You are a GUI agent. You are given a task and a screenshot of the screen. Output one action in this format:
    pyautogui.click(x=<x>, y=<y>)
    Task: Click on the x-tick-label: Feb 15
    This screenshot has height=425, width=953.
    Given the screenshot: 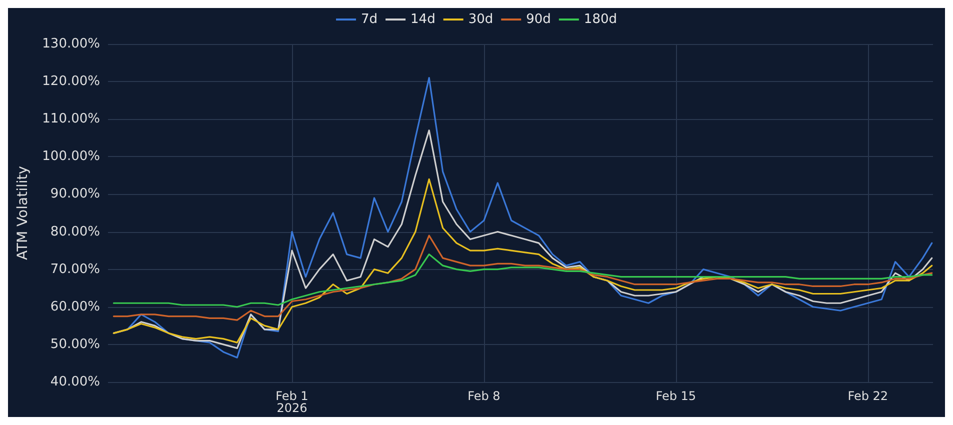 What is the action you would take?
    pyautogui.click(x=676, y=396)
    